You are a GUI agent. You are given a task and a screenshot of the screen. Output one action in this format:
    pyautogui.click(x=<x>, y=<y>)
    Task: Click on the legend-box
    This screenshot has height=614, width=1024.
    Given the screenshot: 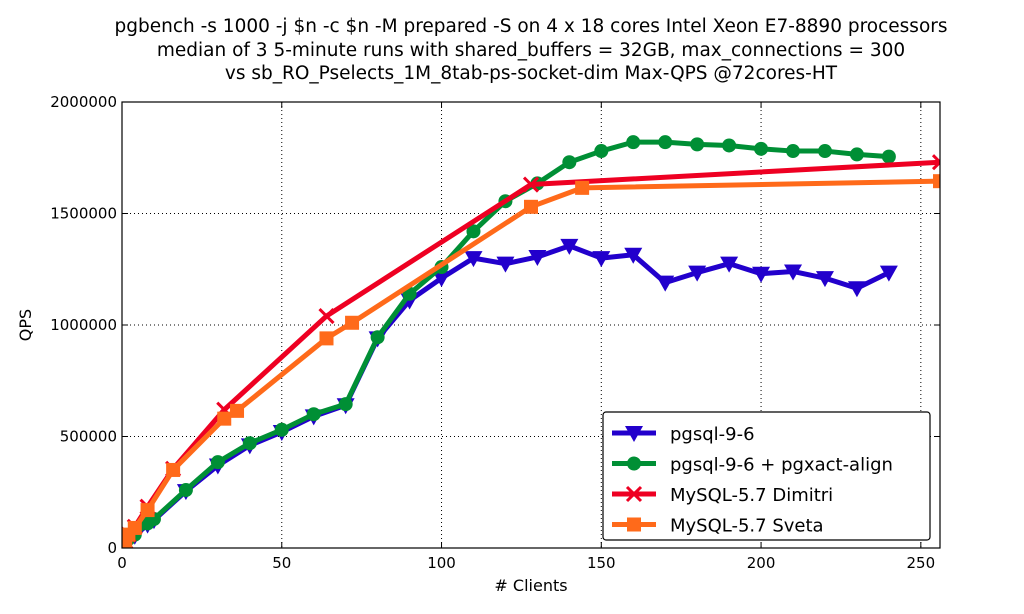 What is the action you would take?
    pyautogui.click(x=766, y=476)
    